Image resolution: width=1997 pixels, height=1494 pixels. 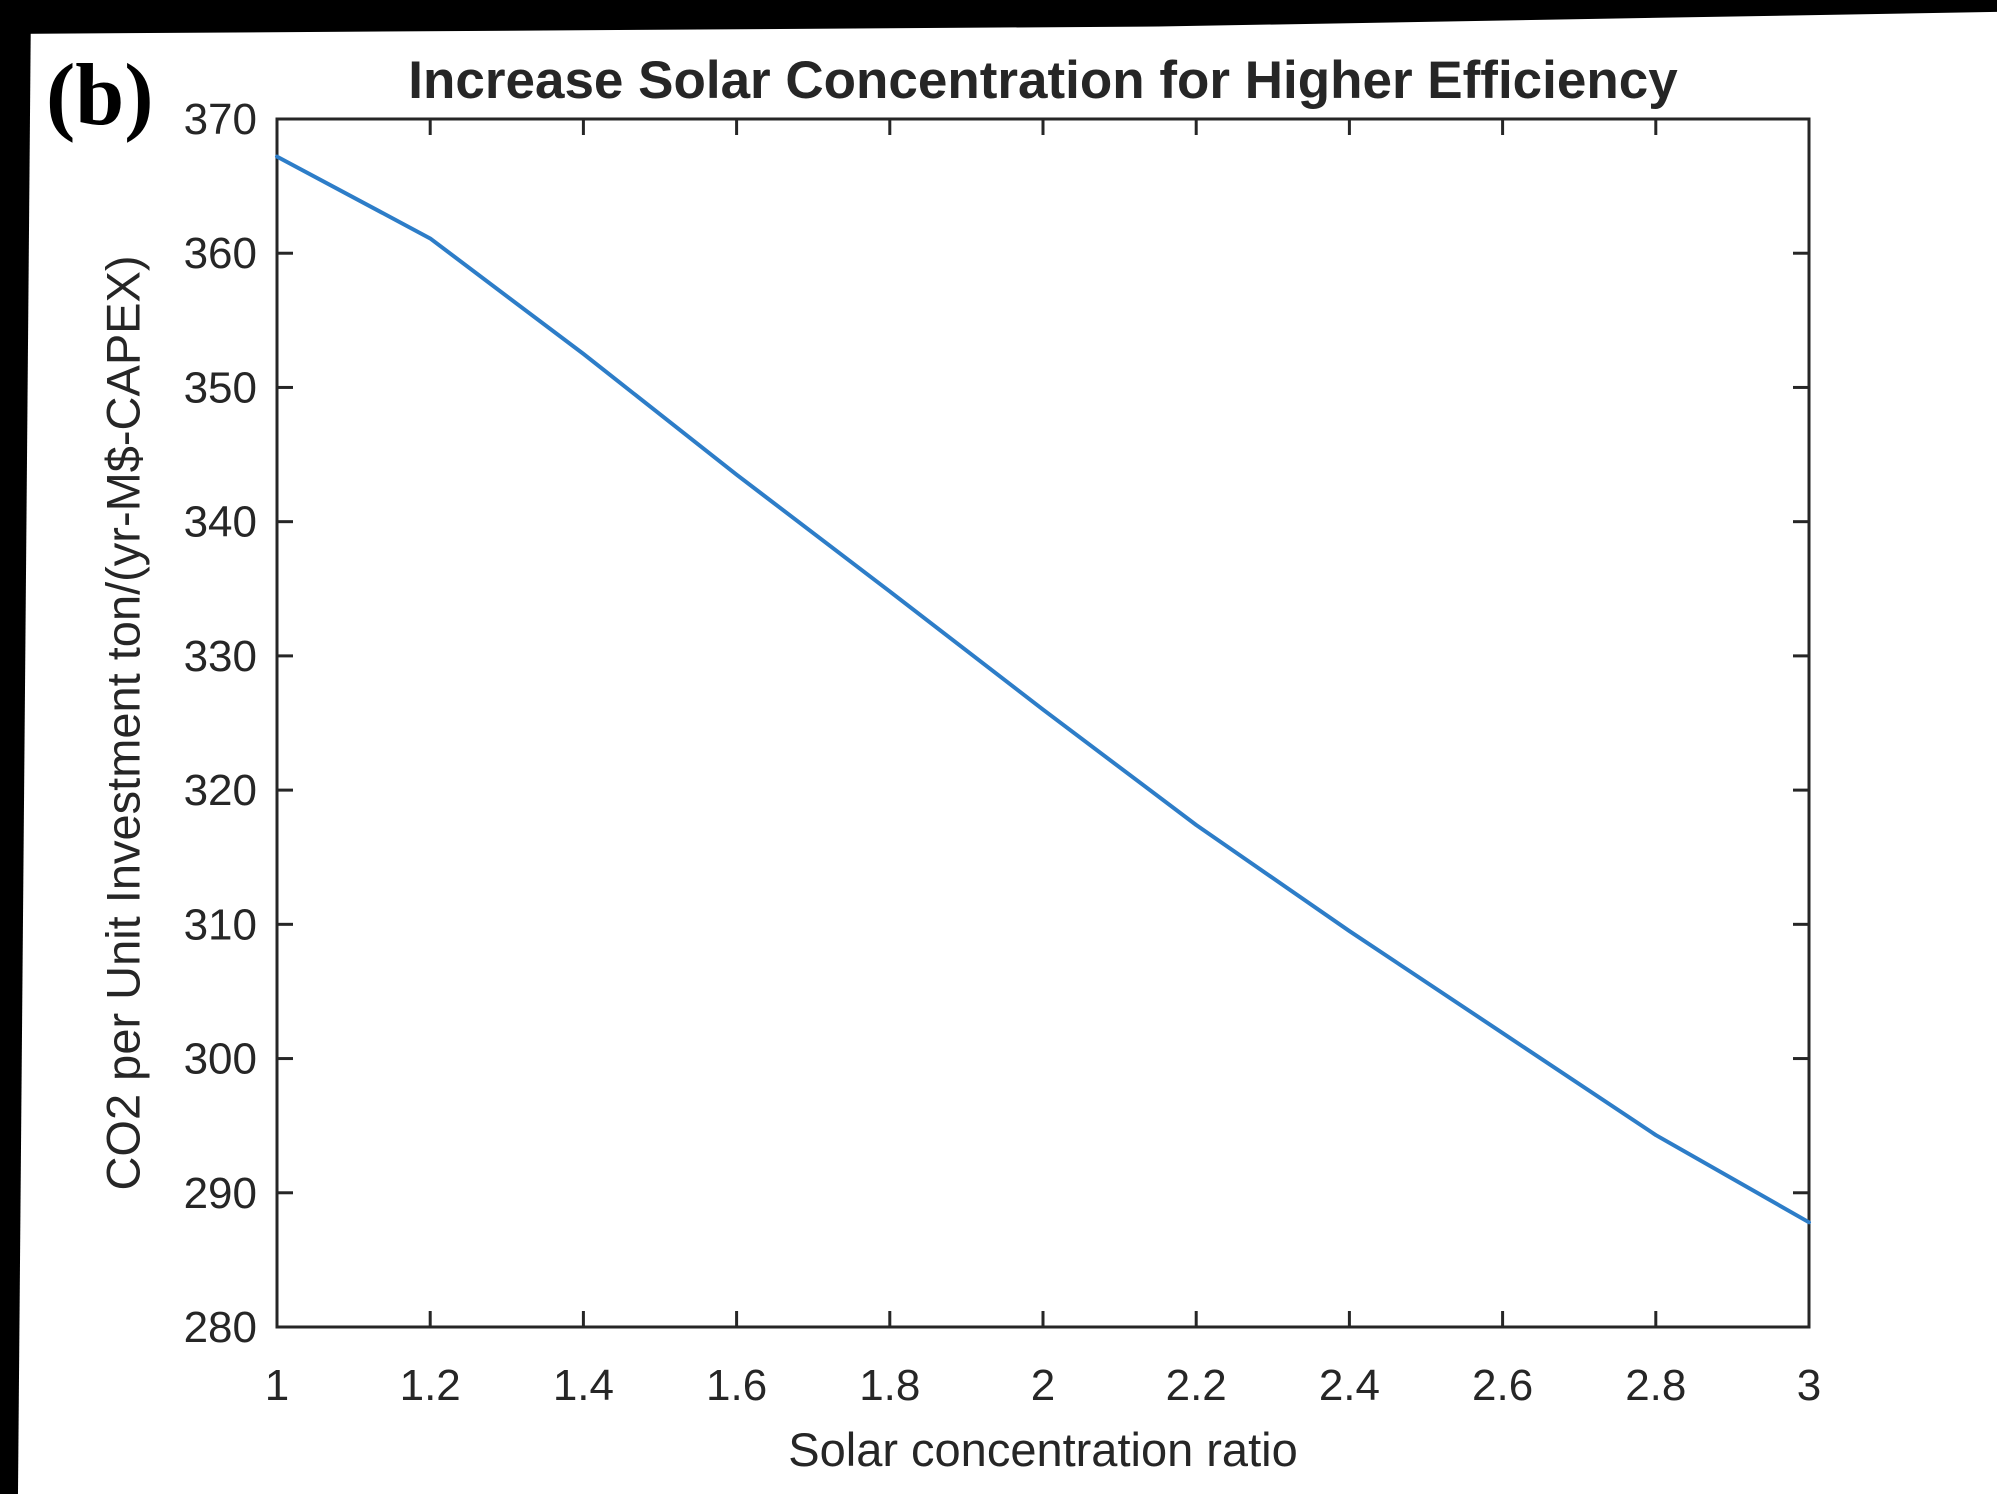 I want to click on y-tick-label: 300, so click(x=220, y=1059).